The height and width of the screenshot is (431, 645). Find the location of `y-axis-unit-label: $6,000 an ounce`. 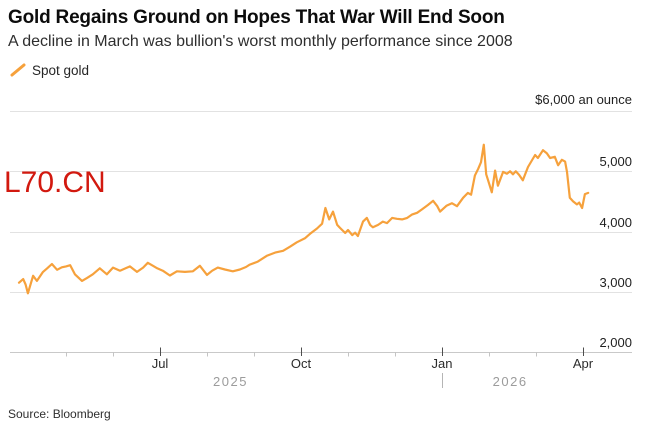

y-axis-unit-label: $6,000 an ounce is located at coordinates (583, 99).